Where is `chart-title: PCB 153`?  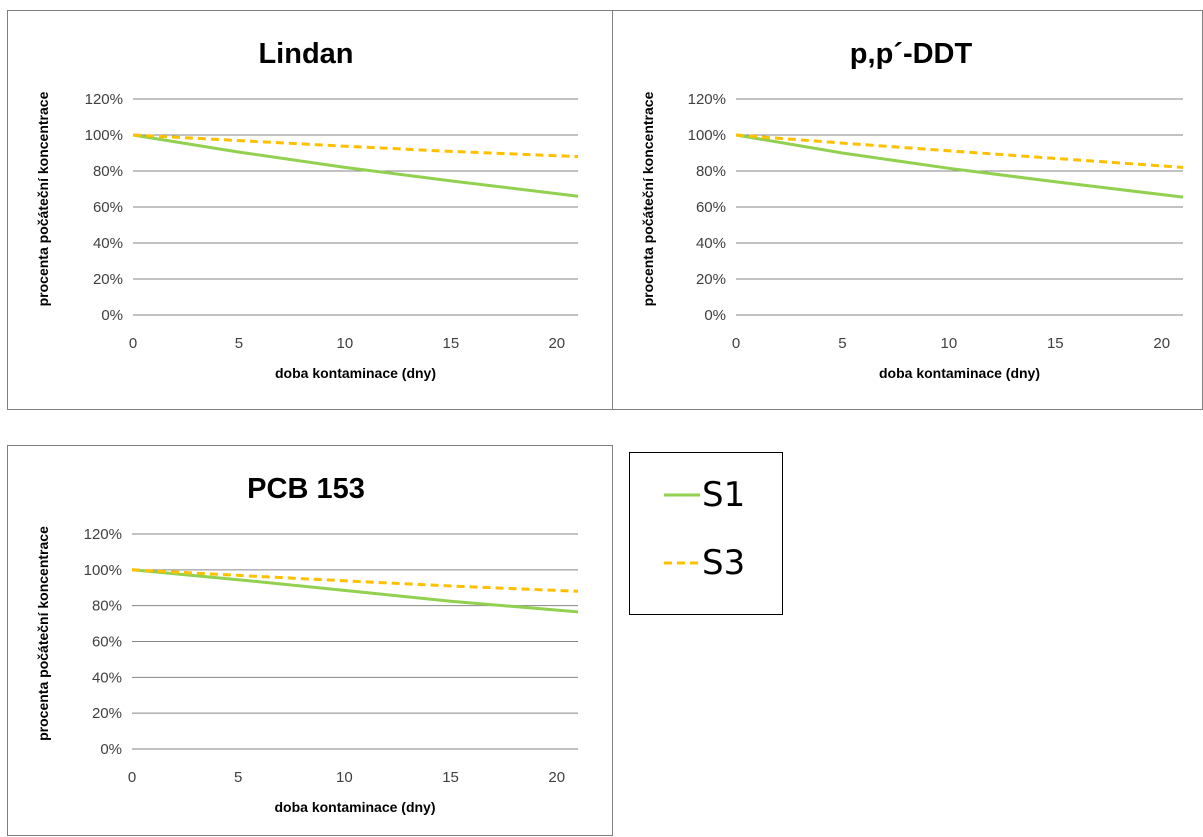
chart-title: PCB 153 is located at coordinates (306, 489).